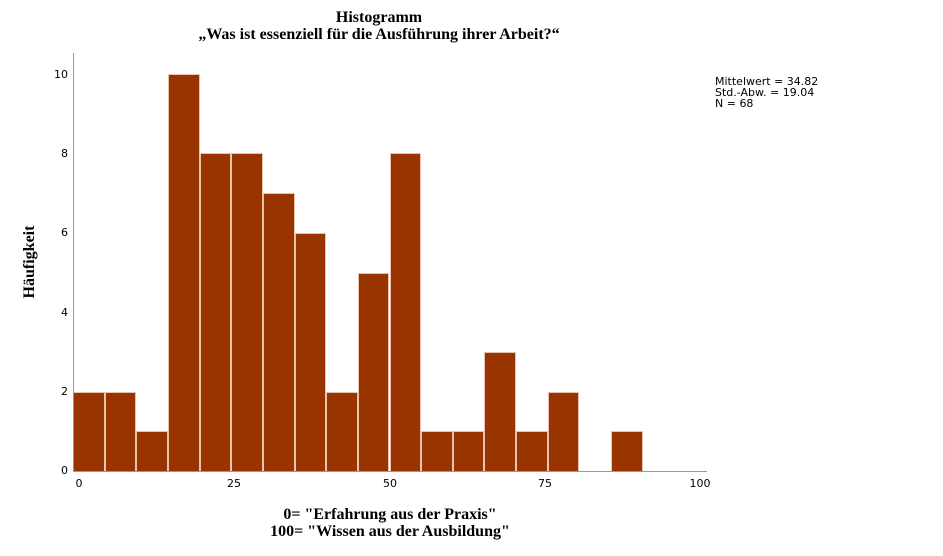  I want to click on y-tick-6: 6, so click(64, 232).